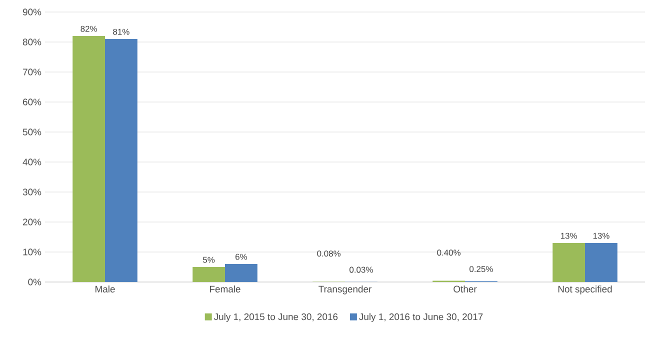 The width and height of the screenshot is (648, 347). I want to click on data-label: 82%, so click(88, 29).